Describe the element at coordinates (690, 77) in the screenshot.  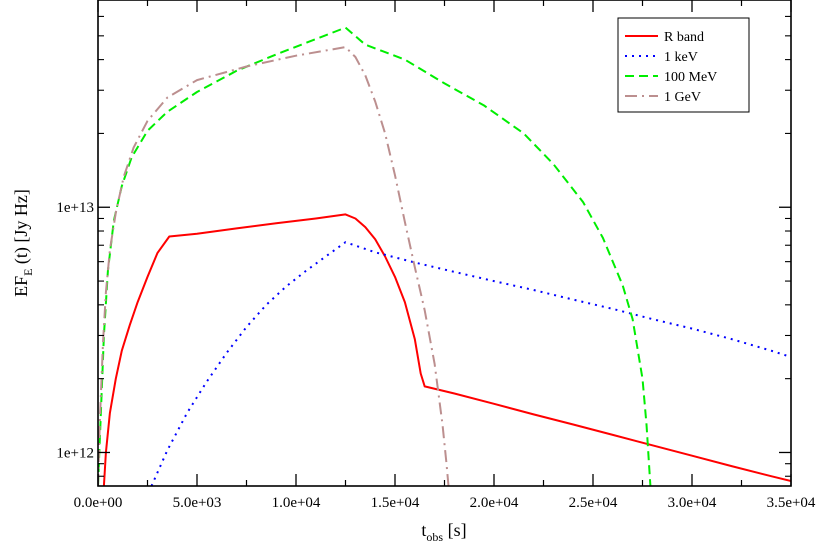
I see `legend-label-100-mev: 100 MeV` at that location.